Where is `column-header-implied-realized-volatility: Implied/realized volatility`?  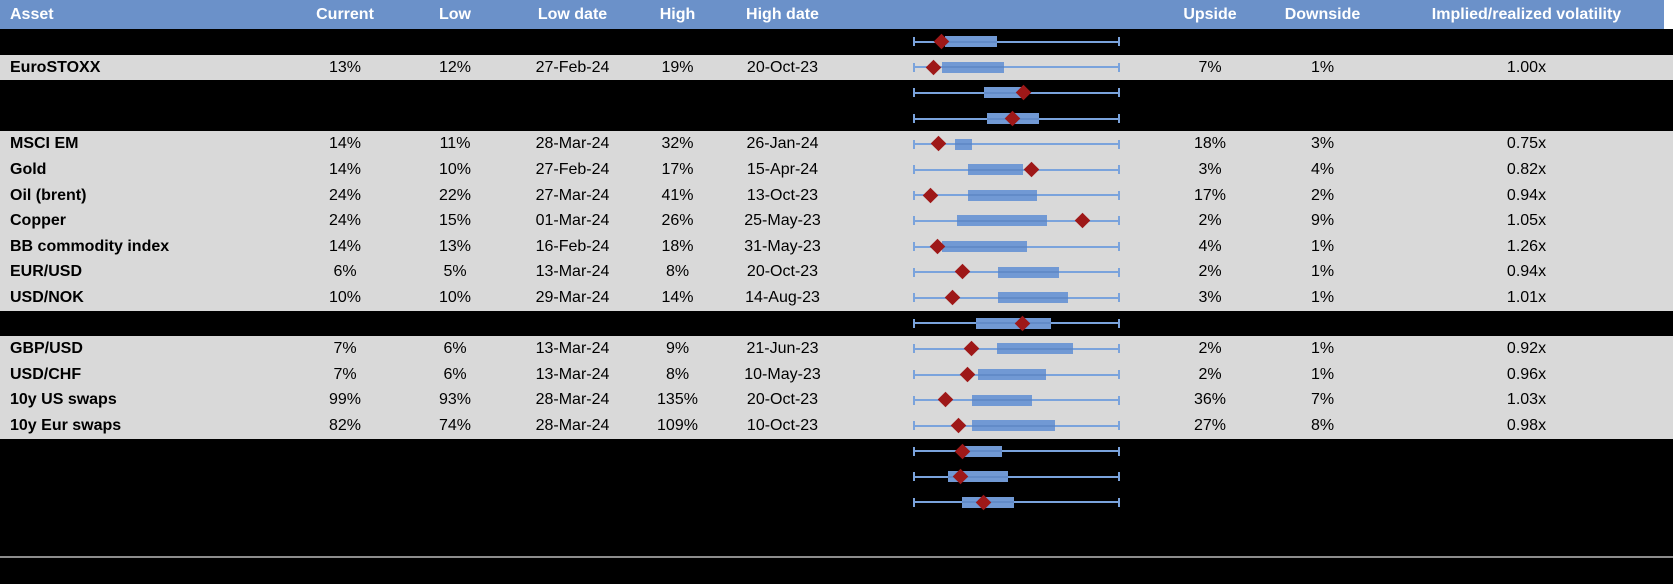
column-header-implied-realized-volatility: Implied/realized volatility is located at coordinates (1526, 14).